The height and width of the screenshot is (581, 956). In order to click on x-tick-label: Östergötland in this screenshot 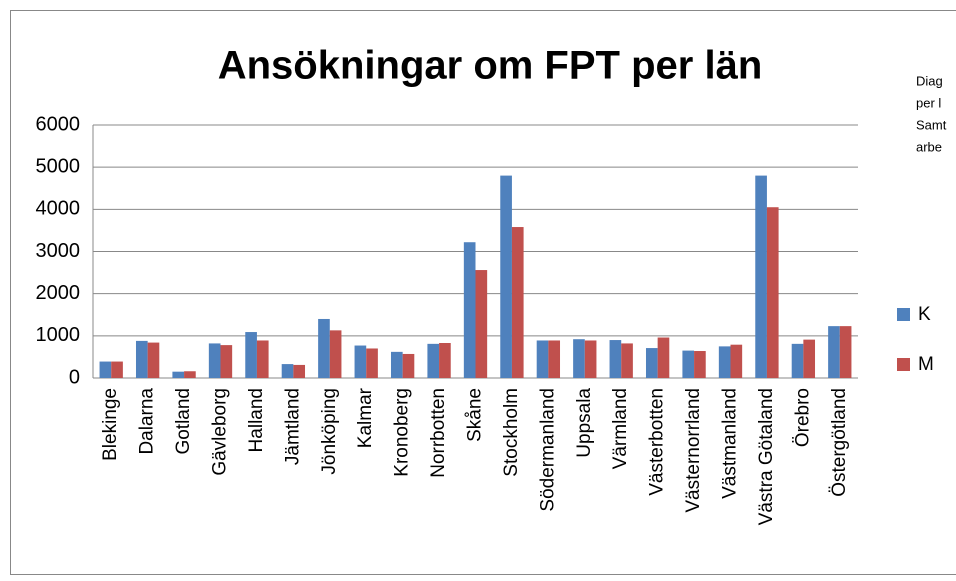, I will do `click(839, 442)`.